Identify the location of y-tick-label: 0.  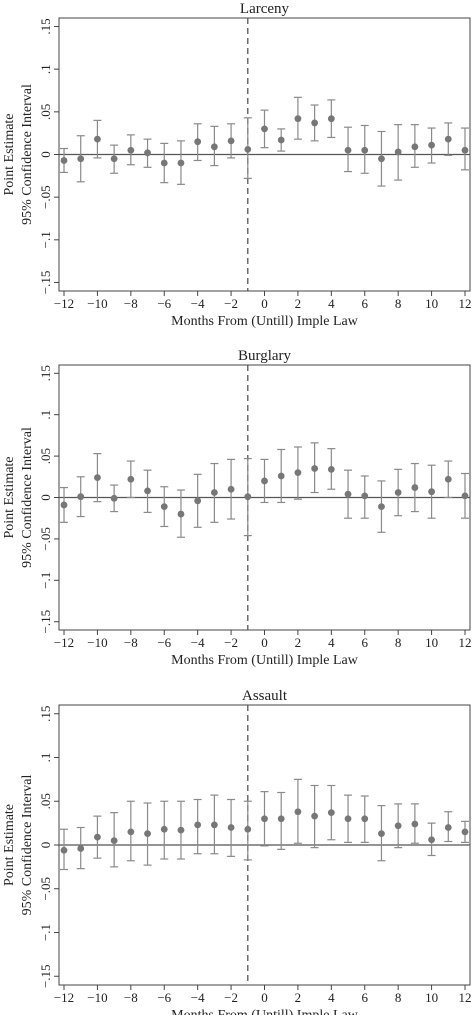
(45, 845).